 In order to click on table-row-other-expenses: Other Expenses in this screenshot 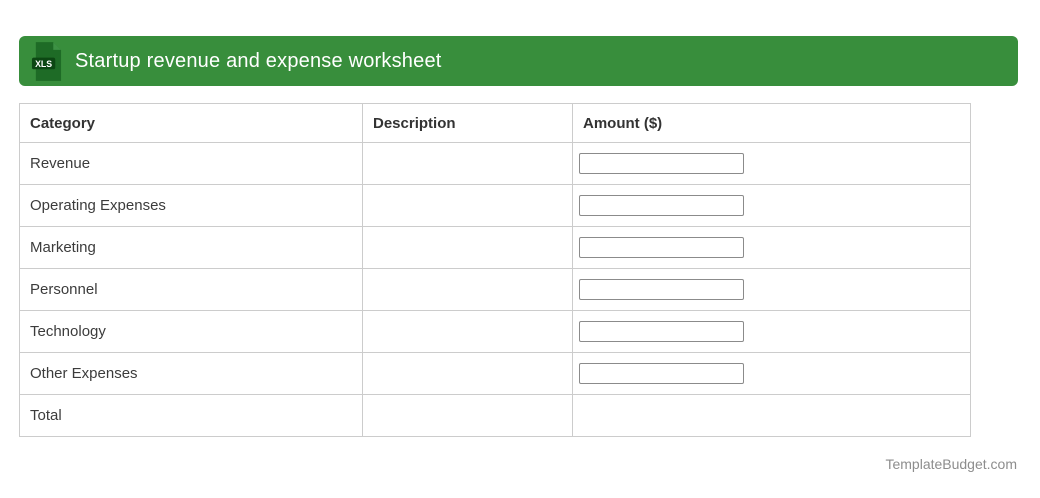, I will do `click(495, 373)`.